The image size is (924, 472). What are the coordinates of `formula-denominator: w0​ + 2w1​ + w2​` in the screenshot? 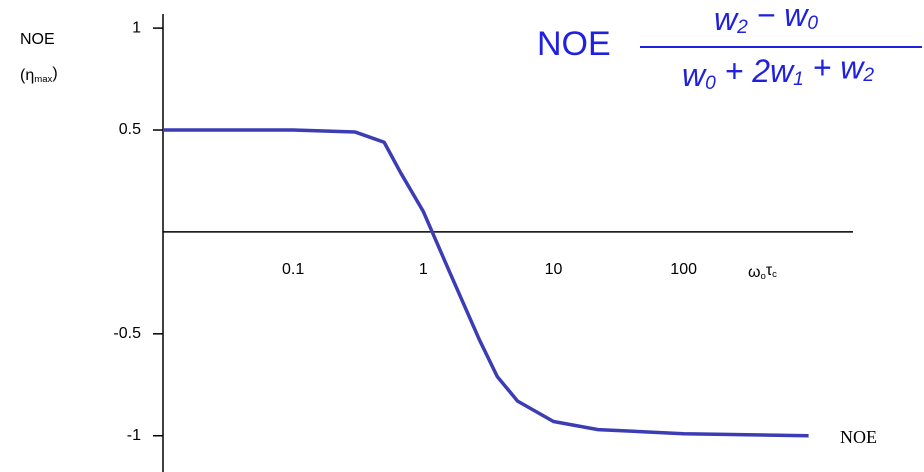 It's located at (778, 72).